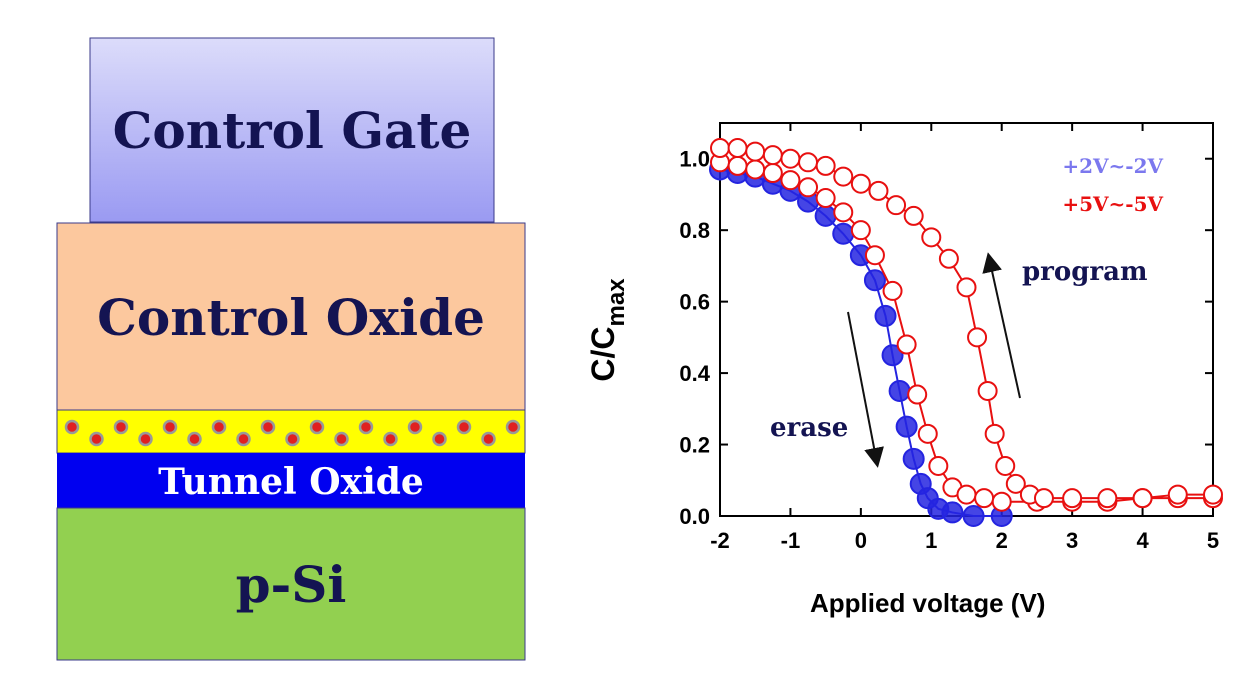 Image resolution: width=1249 pixels, height=693 pixels. What do you see at coordinates (1112, 204) in the screenshot?
I see `legend-entry: +5V~-5V` at bounding box center [1112, 204].